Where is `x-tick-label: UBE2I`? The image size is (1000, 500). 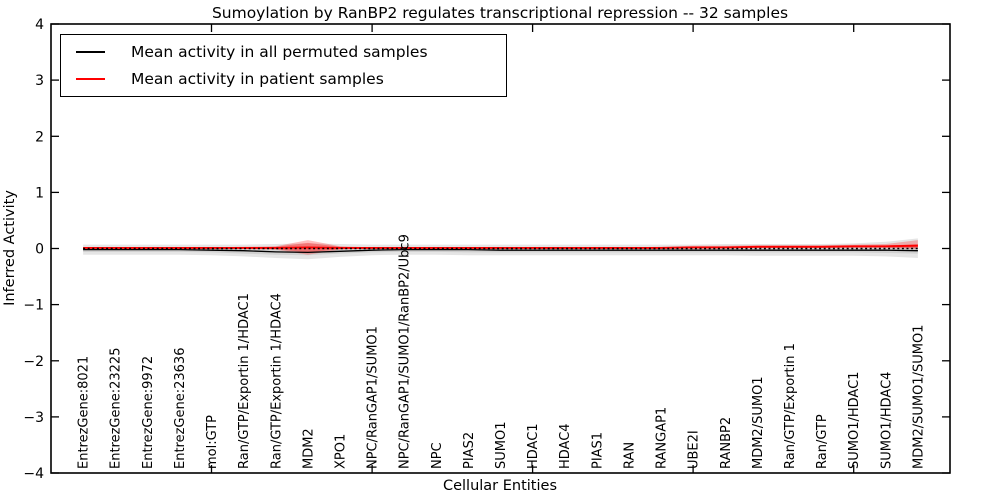
x-tick-label: UBE2I is located at coordinates (694, 449).